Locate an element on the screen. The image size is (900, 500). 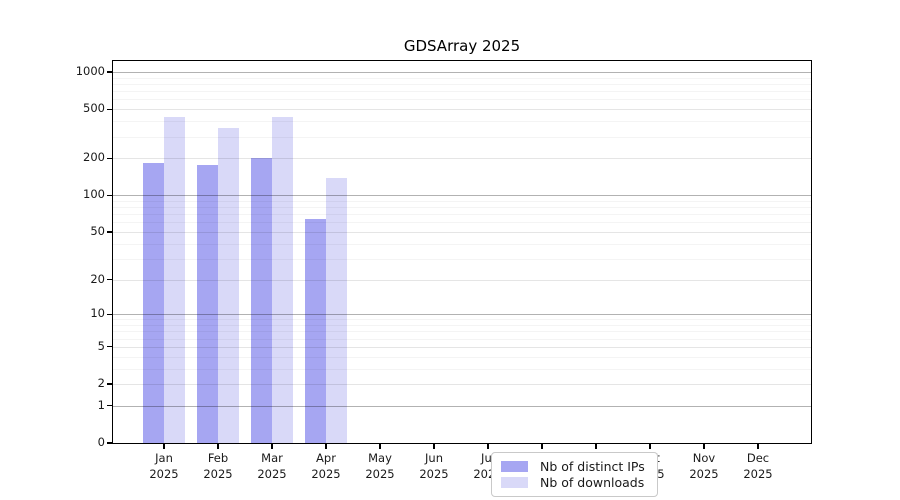
legend-label-downloads: Nb of downloads is located at coordinates (592, 483).